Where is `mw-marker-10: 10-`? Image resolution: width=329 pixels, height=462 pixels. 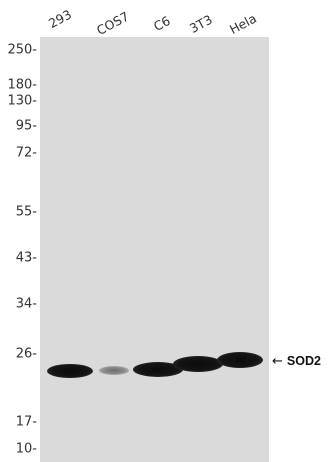 mw-marker-10: 10- is located at coordinates (26, 449).